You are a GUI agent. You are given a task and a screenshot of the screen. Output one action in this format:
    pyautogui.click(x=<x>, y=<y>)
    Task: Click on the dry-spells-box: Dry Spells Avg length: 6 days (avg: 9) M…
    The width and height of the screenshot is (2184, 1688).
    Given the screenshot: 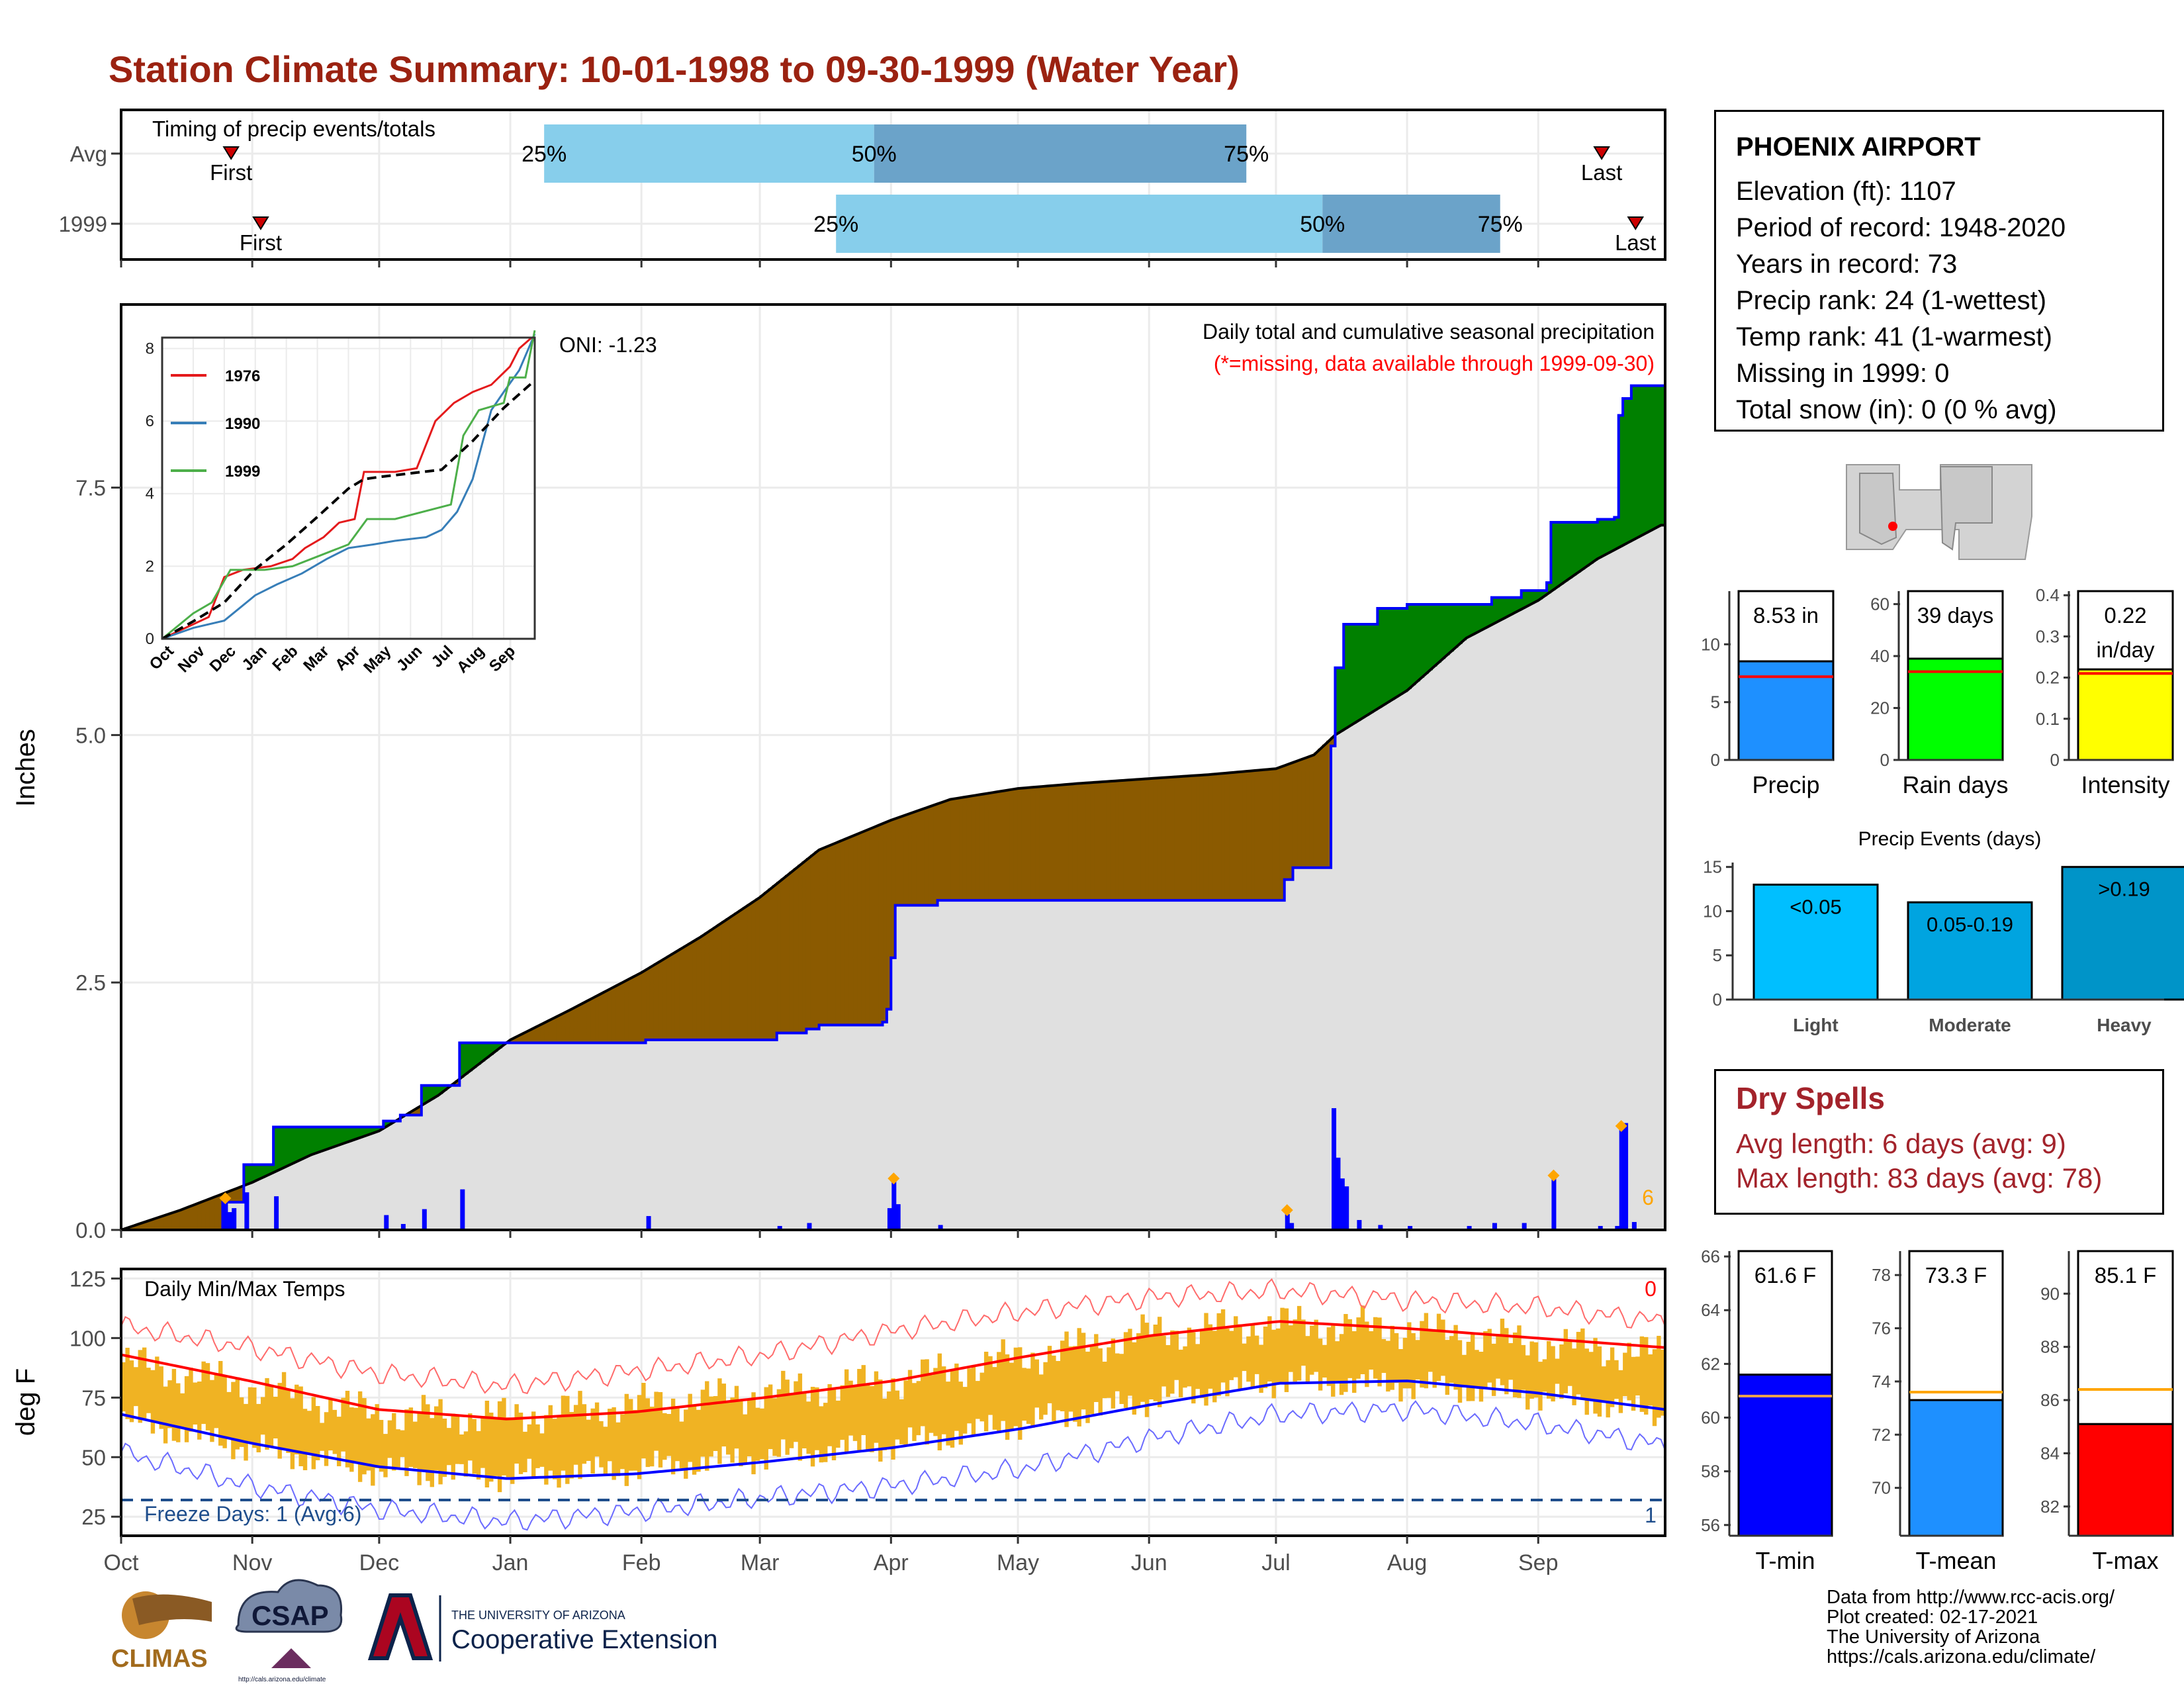 What is the action you would take?
    pyautogui.click(x=1939, y=1142)
    